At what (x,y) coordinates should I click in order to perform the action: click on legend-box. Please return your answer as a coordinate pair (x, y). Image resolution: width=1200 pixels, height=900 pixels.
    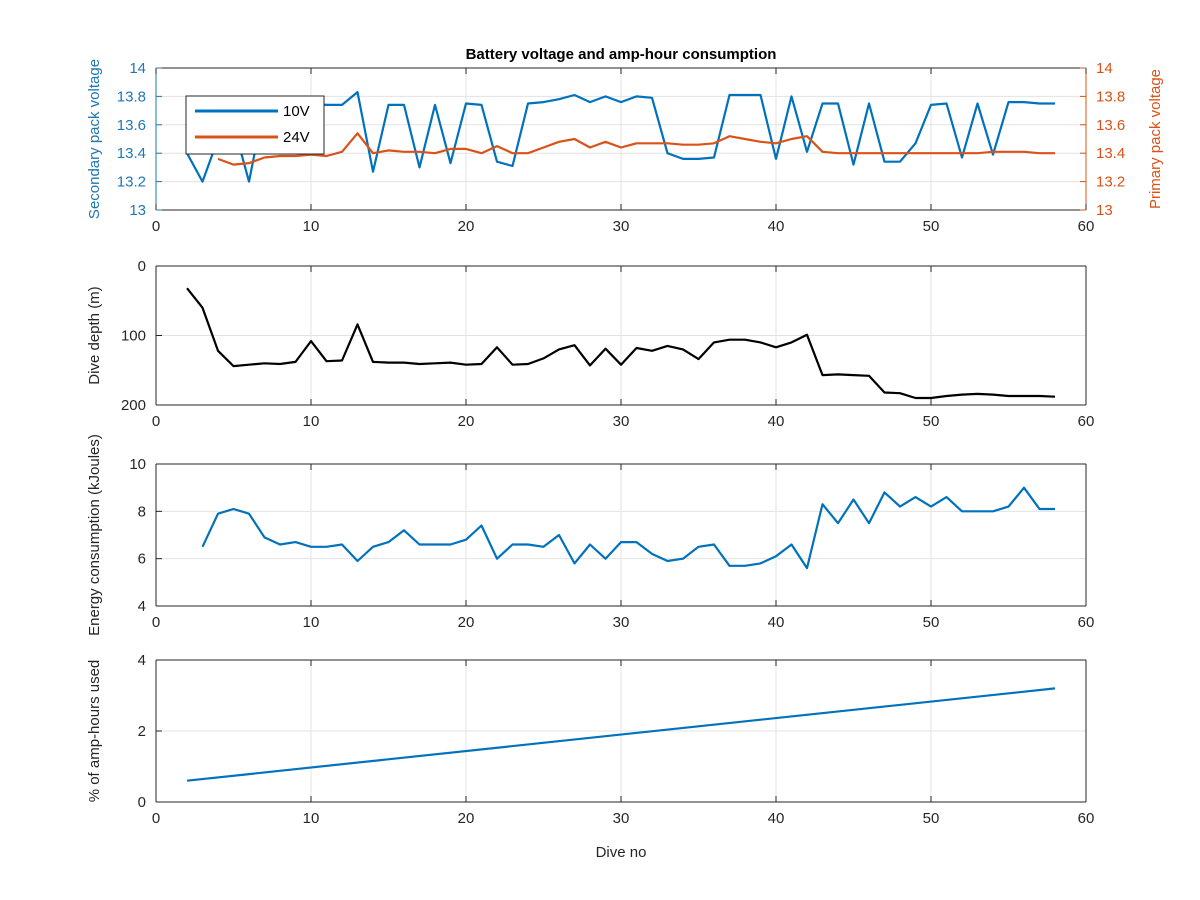
    Looking at the image, I should click on (255, 125).